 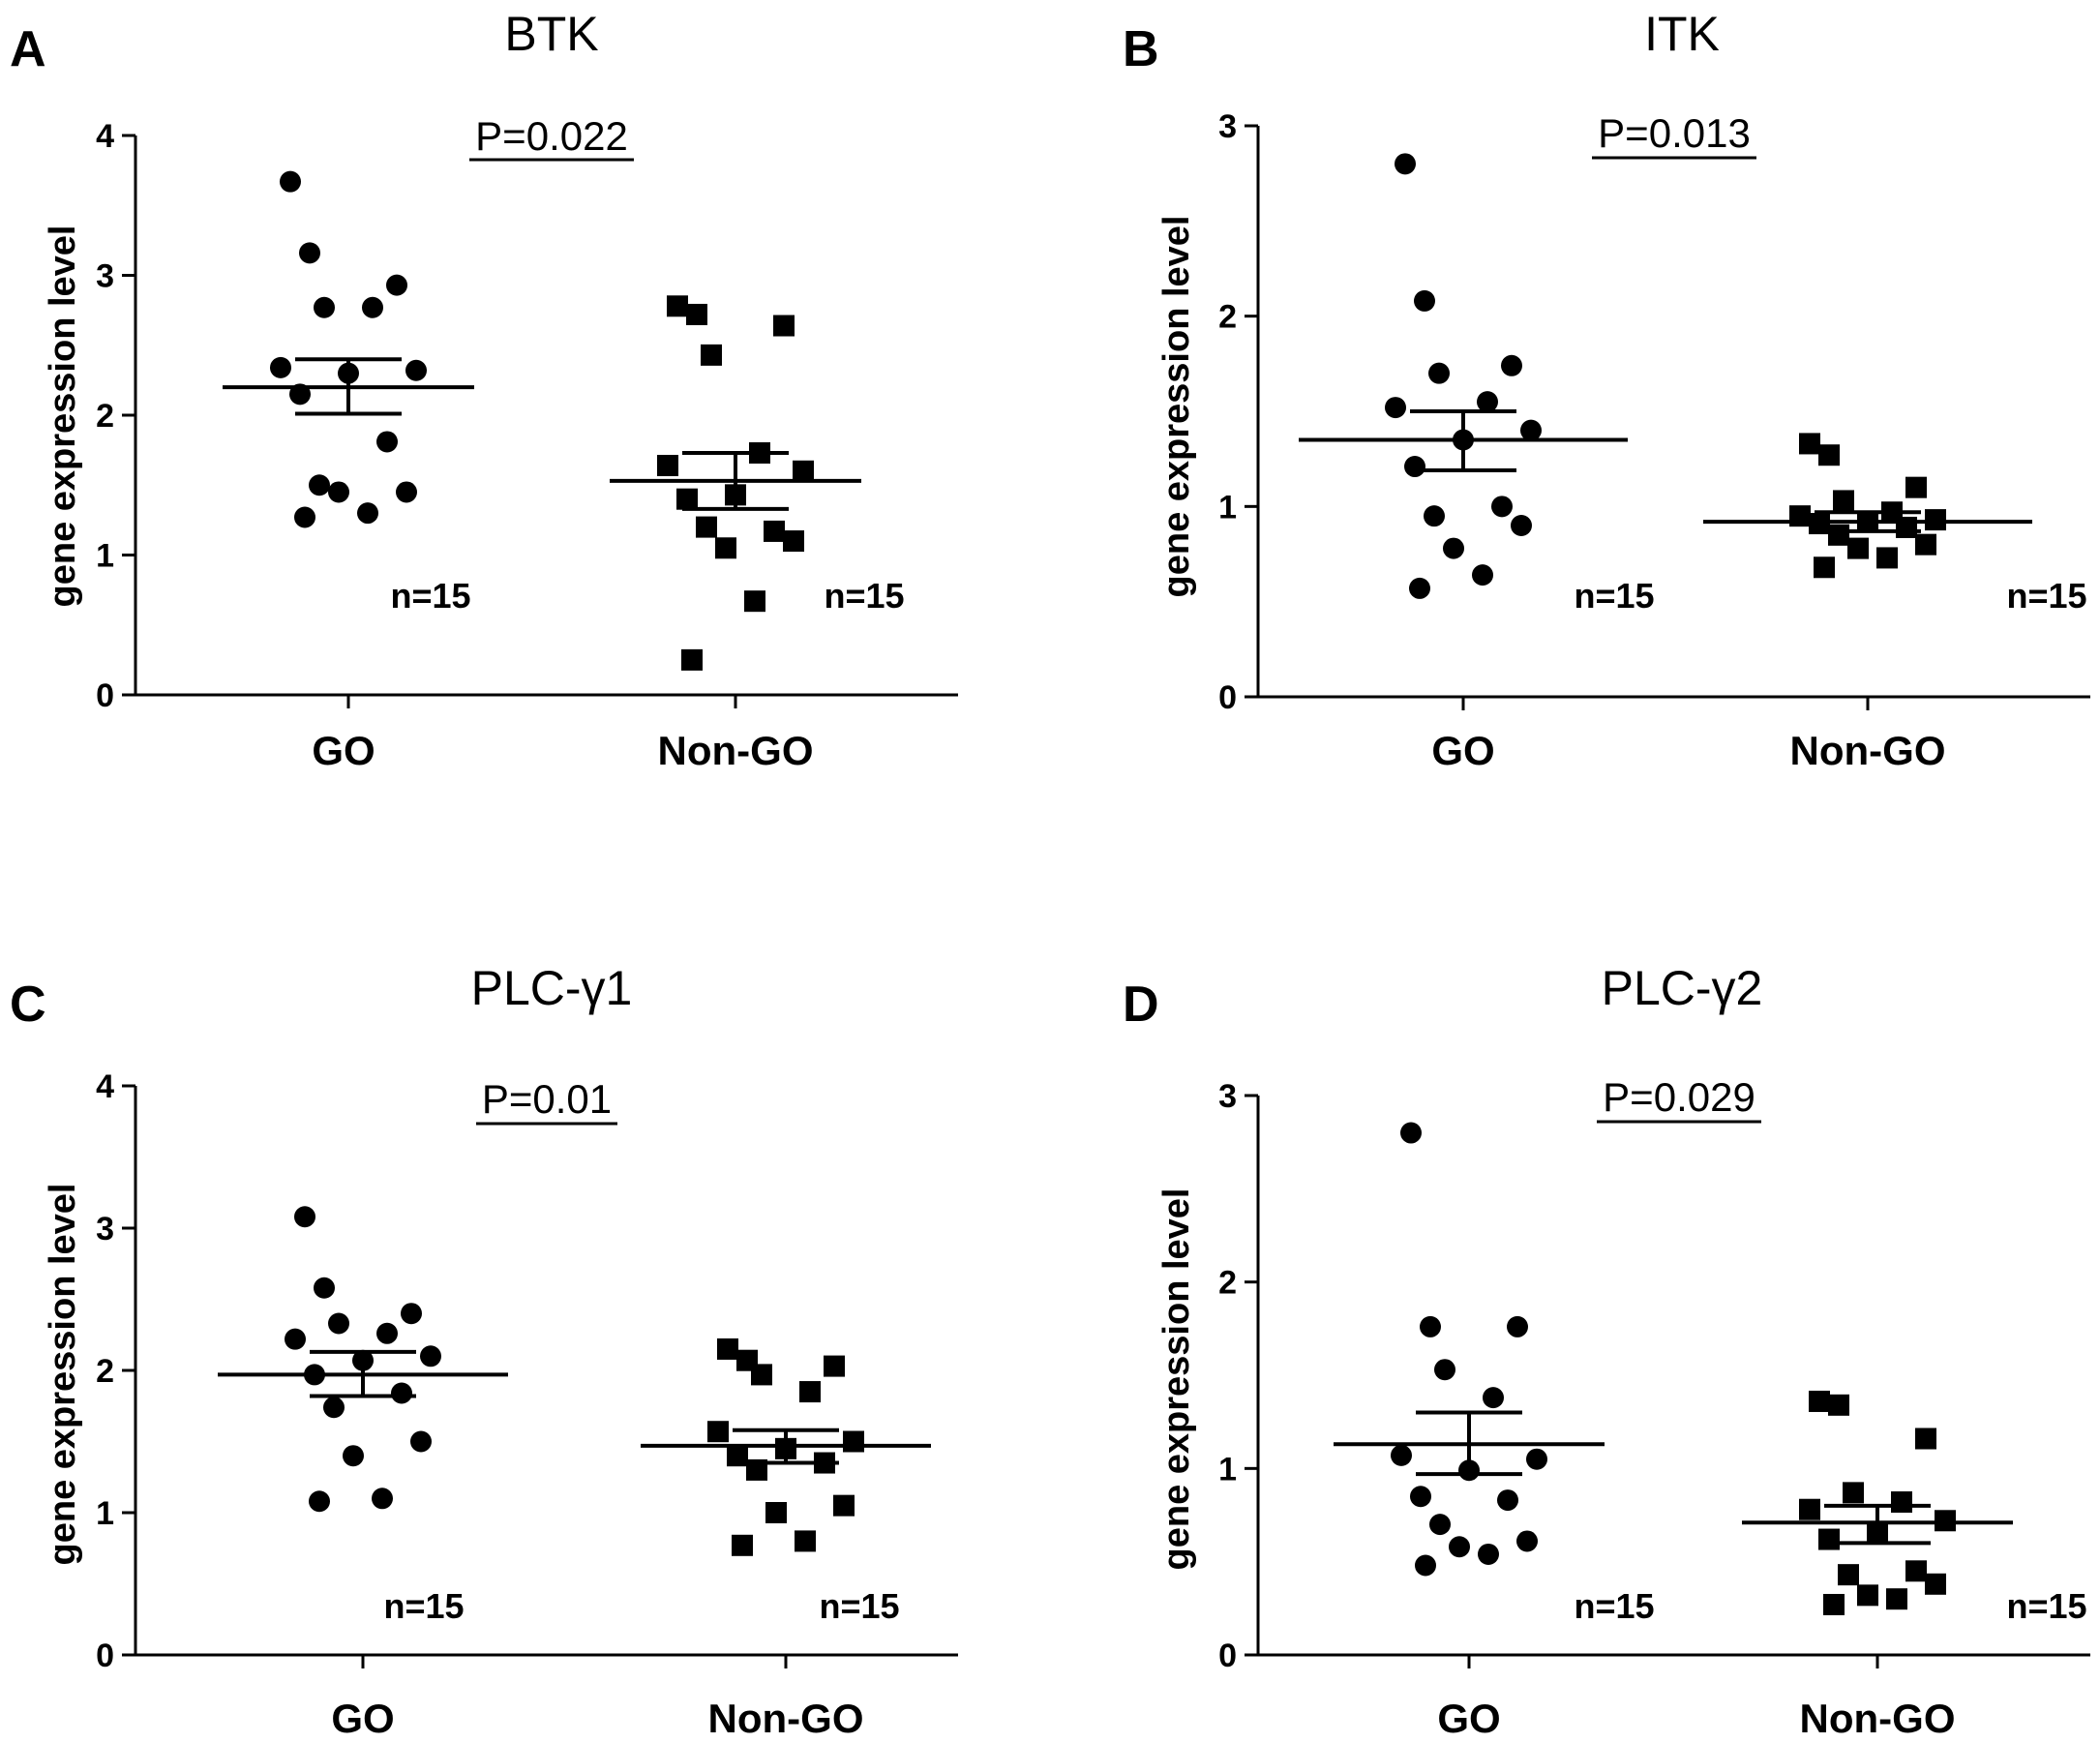 I want to click on plot-area: 0 1 2 3 4, so click(x=527, y=1371).